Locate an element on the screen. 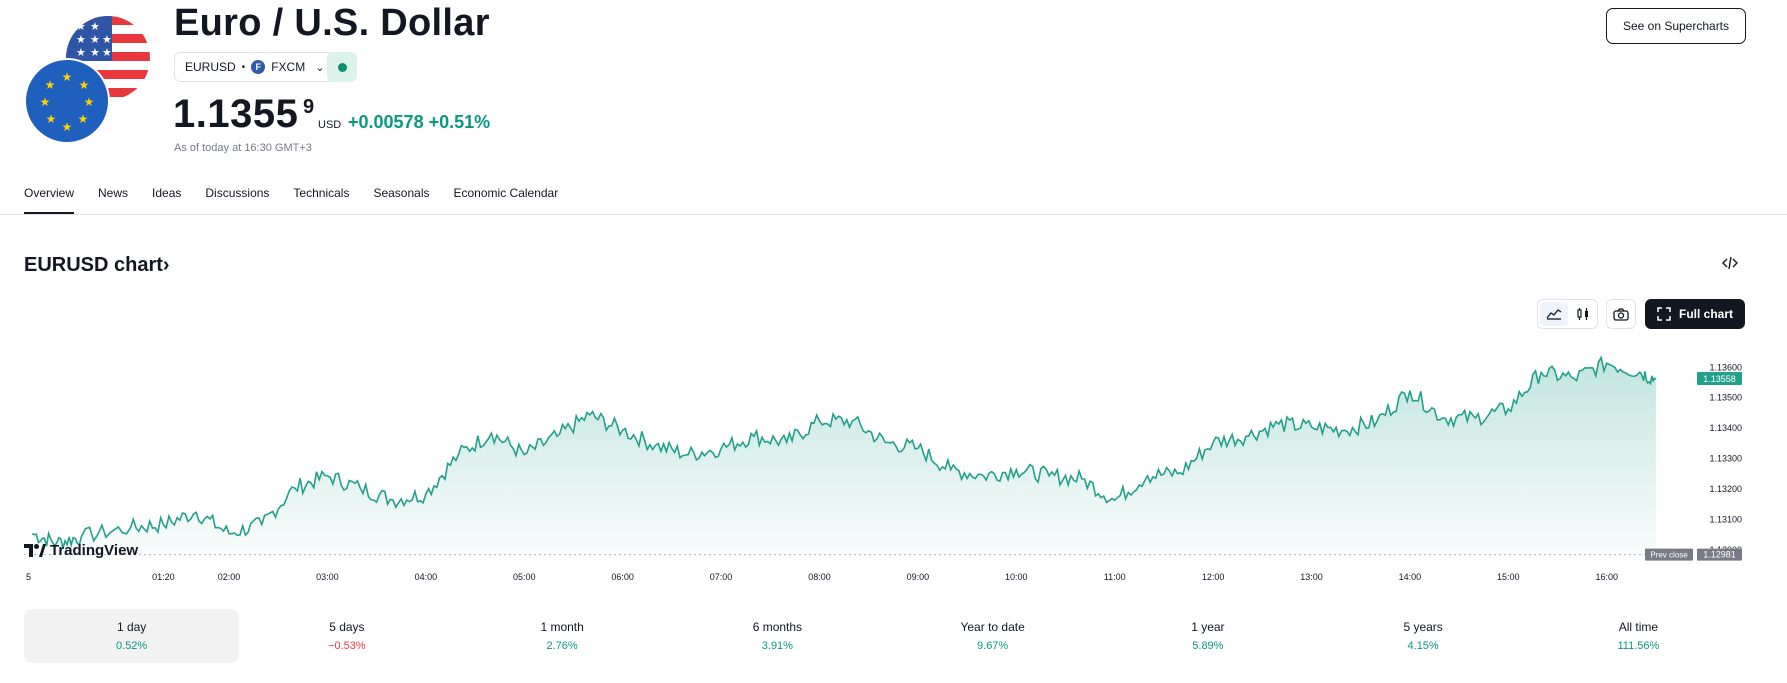 The image size is (1787, 683). tradingview-logo-icon is located at coordinates (35, 550).